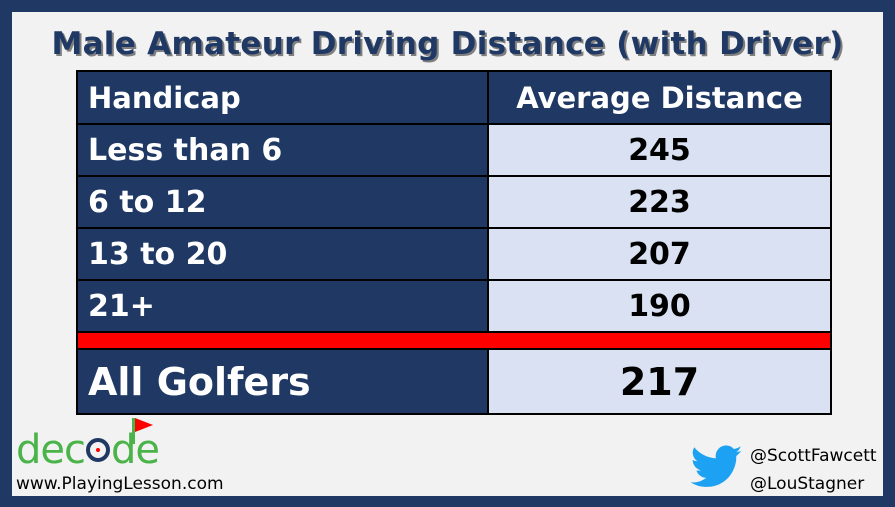  What do you see at coordinates (807, 484) in the screenshot?
I see `handle-link: @LouStagner` at bounding box center [807, 484].